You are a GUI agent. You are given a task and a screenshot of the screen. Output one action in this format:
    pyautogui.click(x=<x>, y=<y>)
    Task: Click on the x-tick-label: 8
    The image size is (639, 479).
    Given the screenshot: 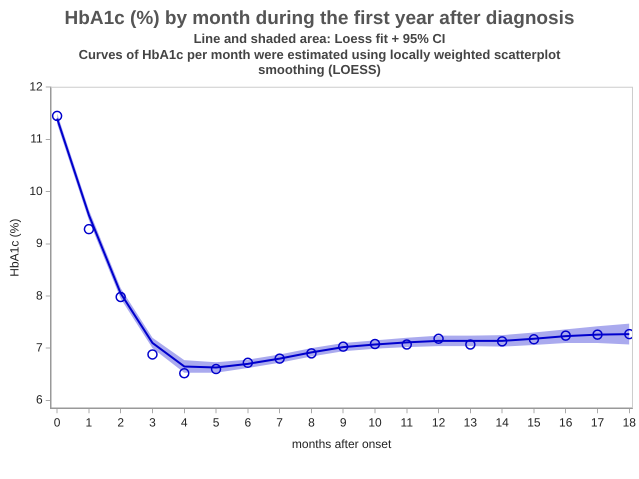 What is the action you would take?
    pyautogui.click(x=312, y=423)
    